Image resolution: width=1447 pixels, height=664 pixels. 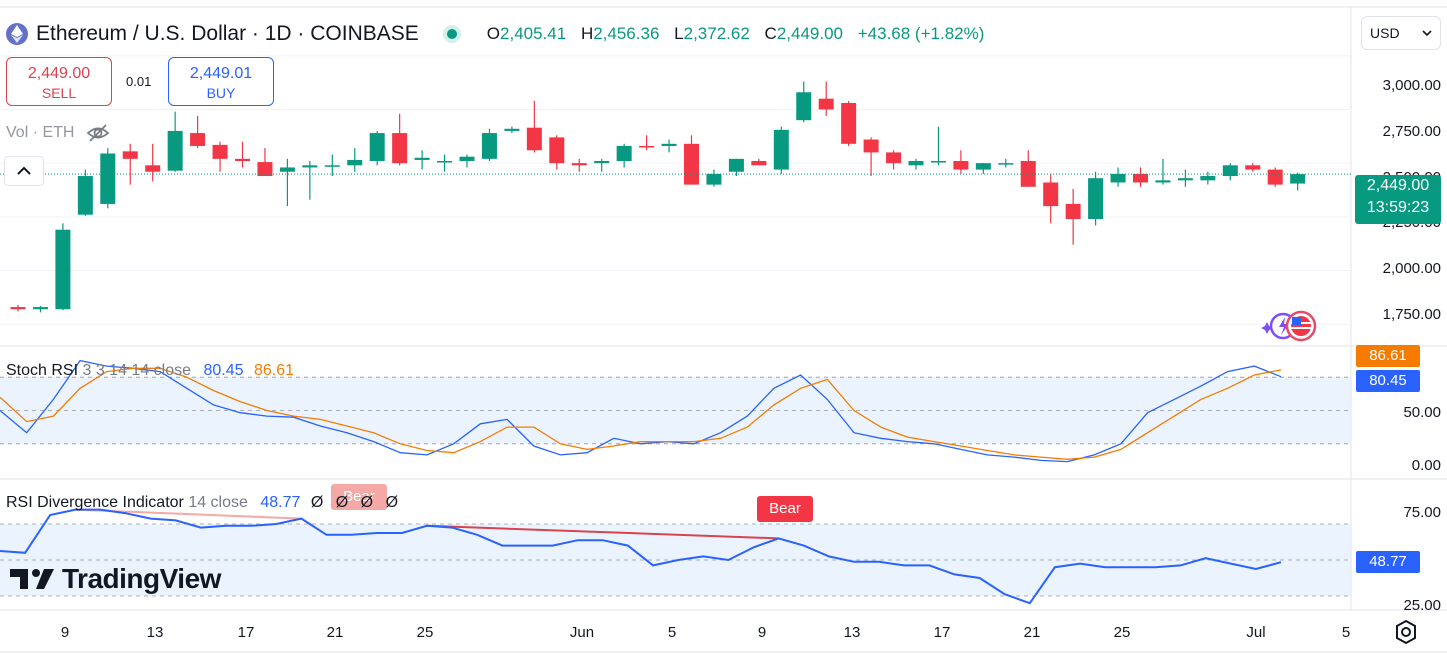 I want to click on close-value: 2,449.00, so click(x=809, y=33).